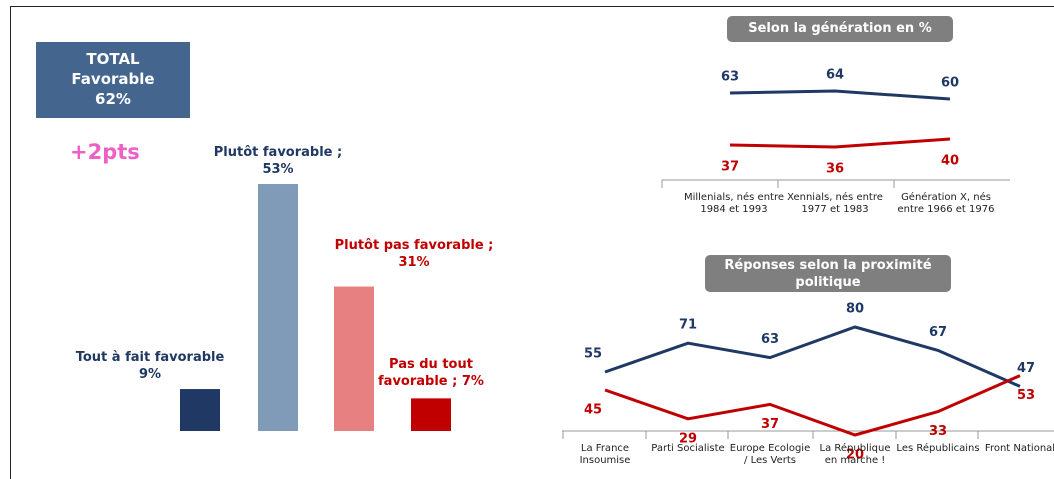 This screenshot has width=1054, height=479. What do you see at coordinates (605, 454) in the screenshot?
I see `category-label: La France Insoumise` at bounding box center [605, 454].